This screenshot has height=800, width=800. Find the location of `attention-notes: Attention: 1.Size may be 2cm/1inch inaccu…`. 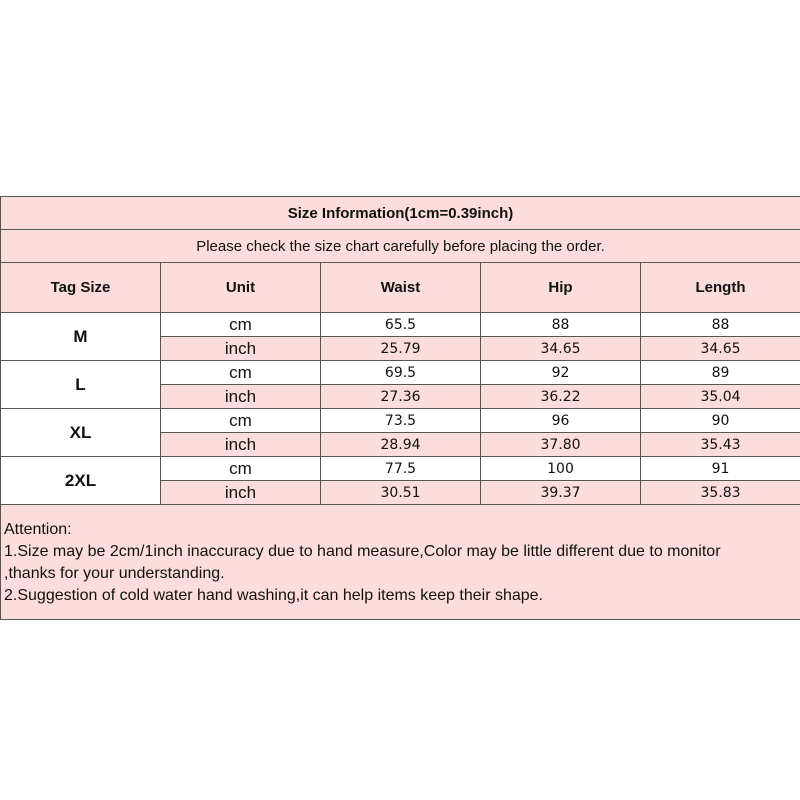

attention-notes: Attention: 1.Size may be 2cm/1inch inaccu… is located at coordinates (400, 562).